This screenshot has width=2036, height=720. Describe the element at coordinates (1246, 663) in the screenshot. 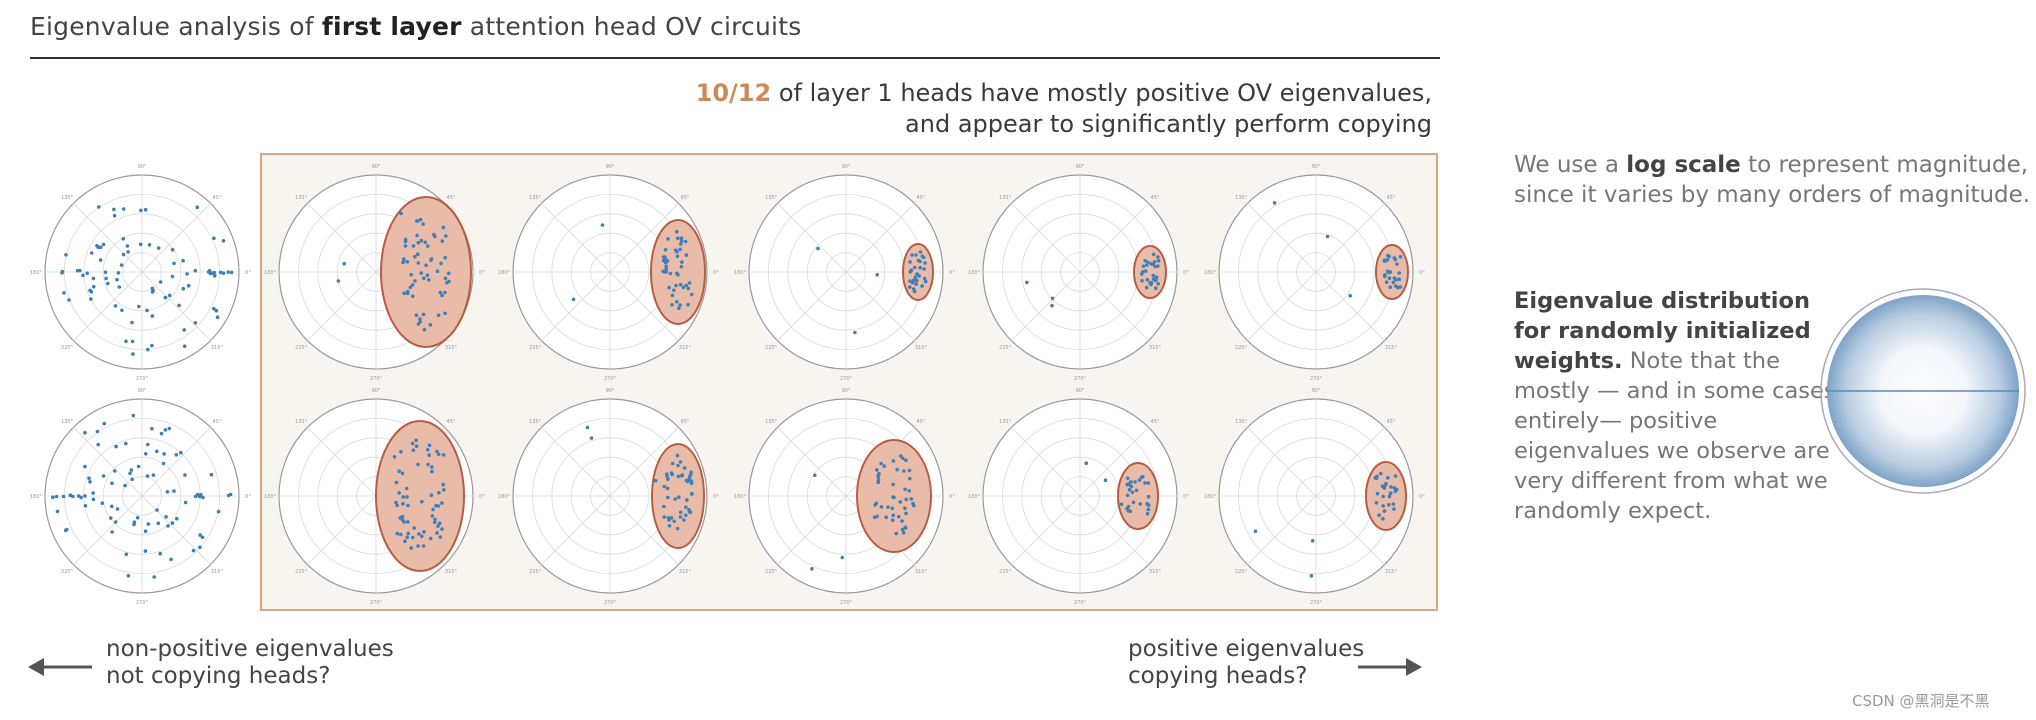

I see `copying-label: positive eigenvalues copying heads?` at that location.